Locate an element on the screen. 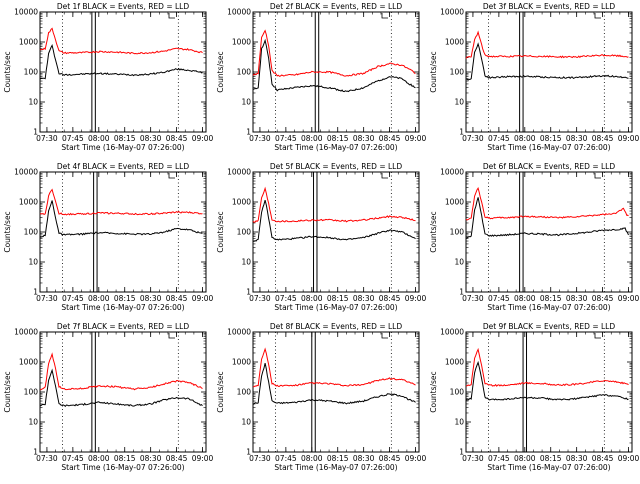 Image resolution: width=640 pixels, height=484 pixels. panel-title: Det 3f BLACK = Events, RED = LLD is located at coordinates (549, 6).